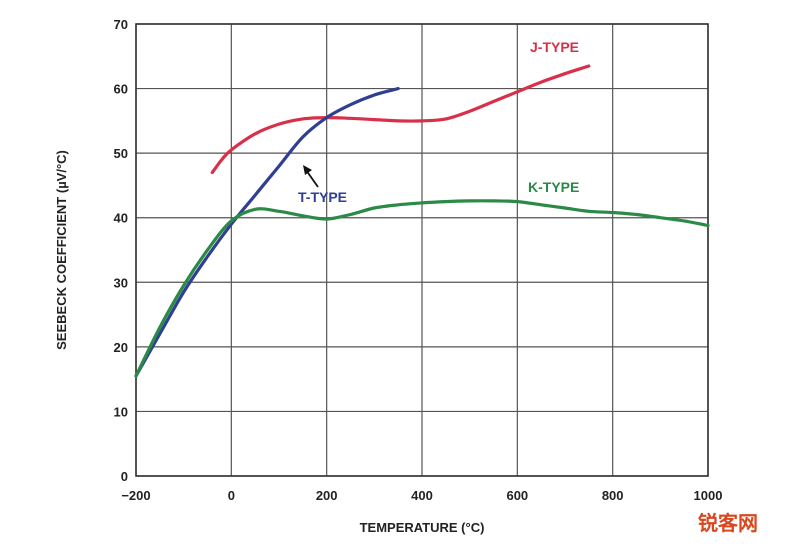 This screenshot has height=550, width=800. What do you see at coordinates (124, 476) in the screenshot?
I see `y-tick-label: 0` at bounding box center [124, 476].